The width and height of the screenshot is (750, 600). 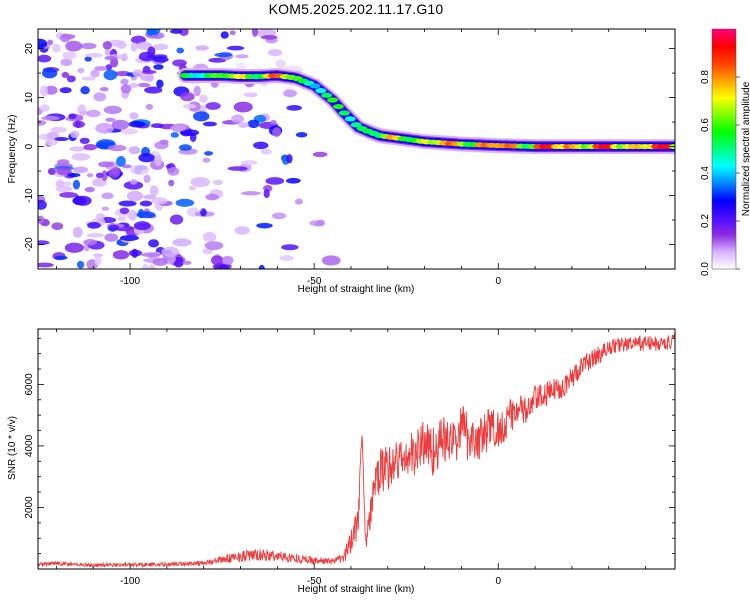 What do you see at coordinates (29, 445) in the screenshot?
I see `y-tick-label: 4000` at bounding box center [29, 445].